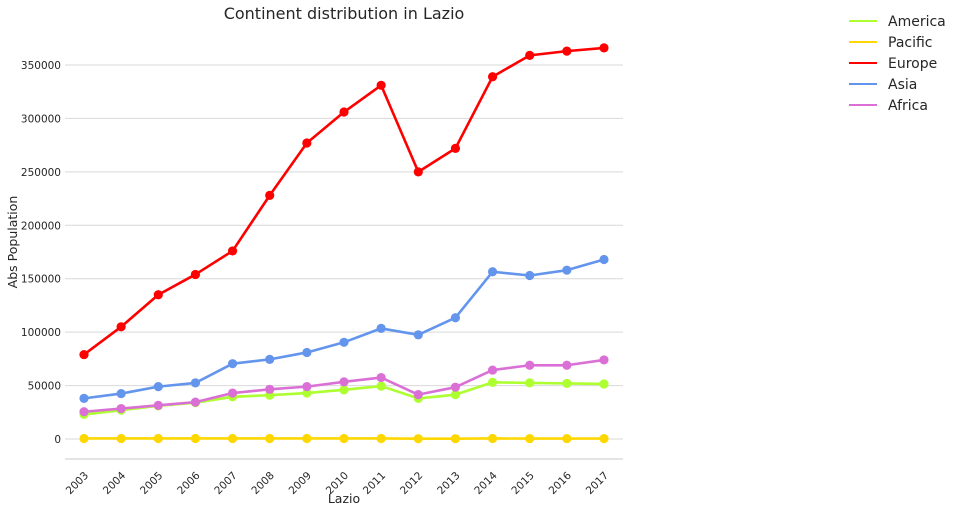 The image size is (958, 512). What do you see at coordinates (411, 483) in the screenshot?
I see `x-tick-label: 2012` at bounding box center [411, 483].